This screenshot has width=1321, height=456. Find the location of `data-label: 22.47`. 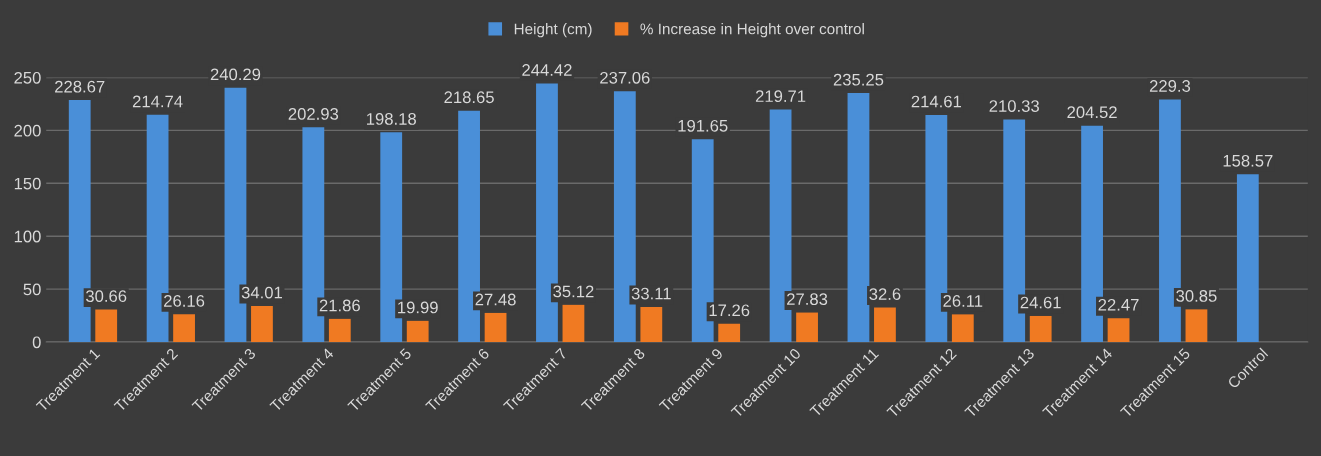

data-label: 22.47 is located at coordinates (1118, 304).